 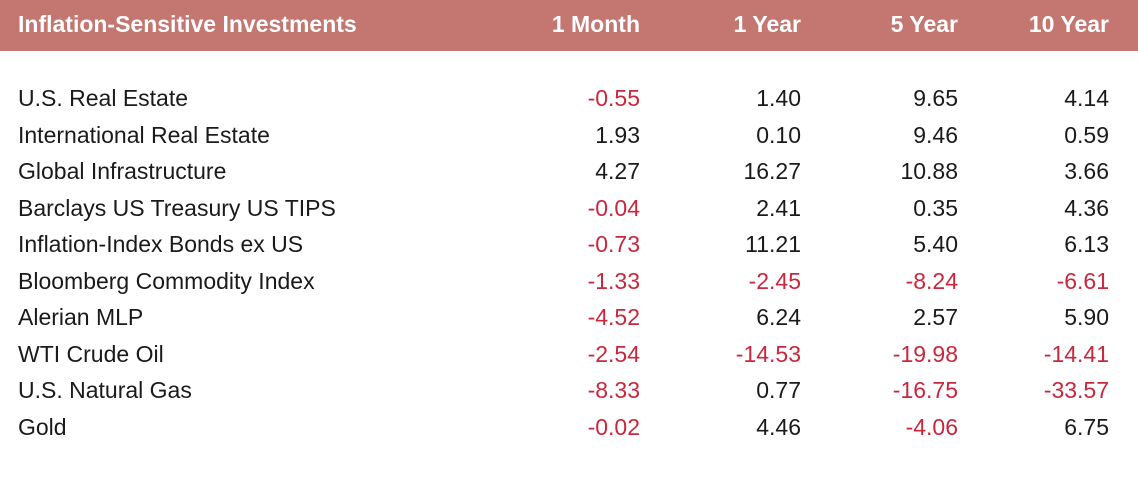 I want to click on value-1-month: -0.55, so click(x=613, y=98).